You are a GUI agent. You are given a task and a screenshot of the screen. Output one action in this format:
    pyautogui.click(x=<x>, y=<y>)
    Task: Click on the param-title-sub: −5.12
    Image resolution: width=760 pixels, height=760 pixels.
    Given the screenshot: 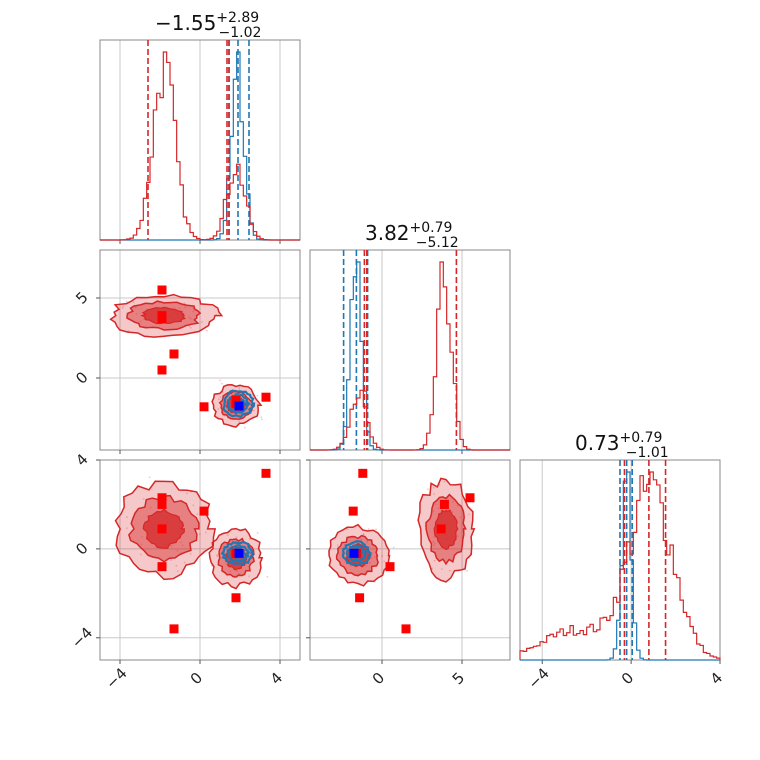 What is the action you would take?
    pyautogui.click(x=437, y=243)
    